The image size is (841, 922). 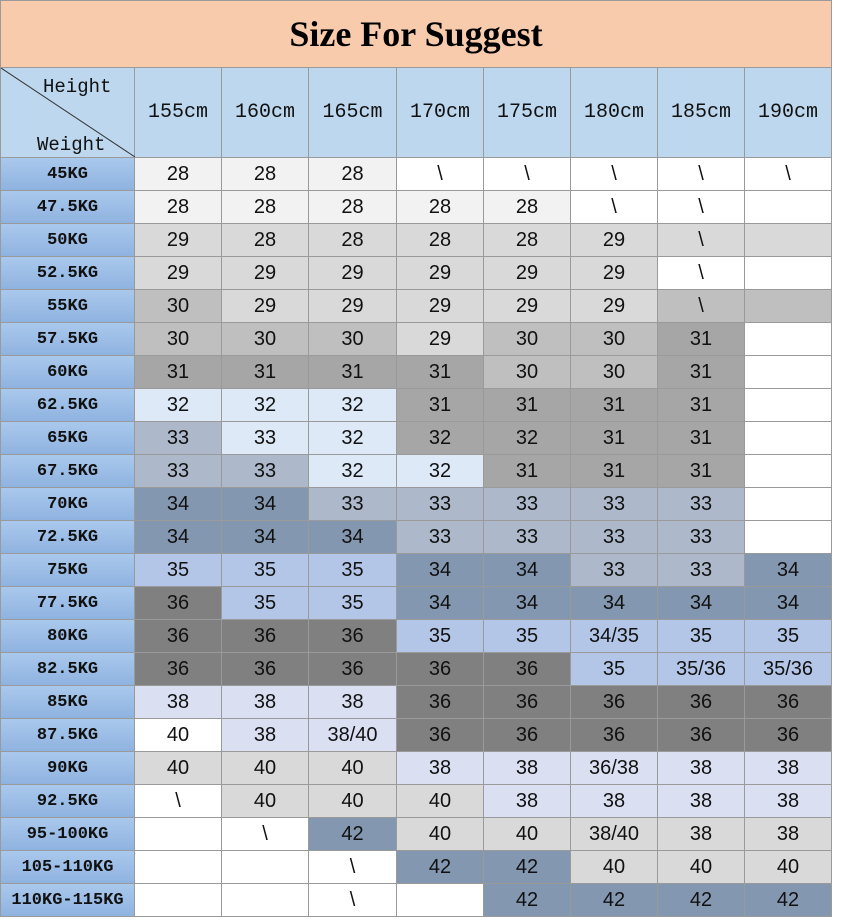 What do you see at coordinates (67, 438) in the screenshot?
I see `row-label: 65KG` at bounding box center [67, 438].